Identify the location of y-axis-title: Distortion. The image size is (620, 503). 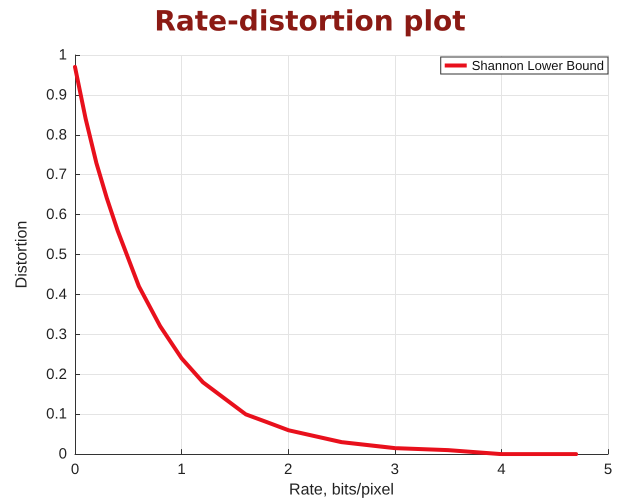
(22, 254).